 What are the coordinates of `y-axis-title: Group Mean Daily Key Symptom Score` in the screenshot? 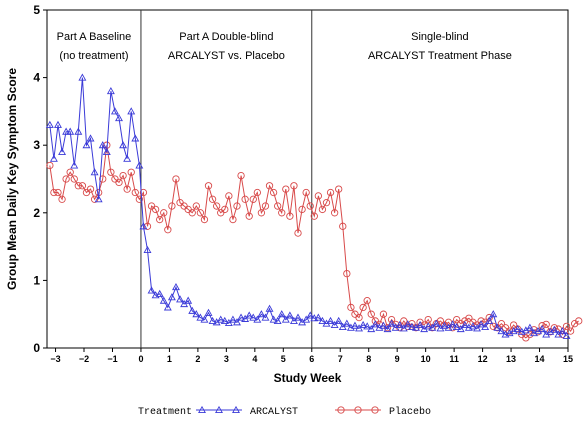 It's located at (12, 179).